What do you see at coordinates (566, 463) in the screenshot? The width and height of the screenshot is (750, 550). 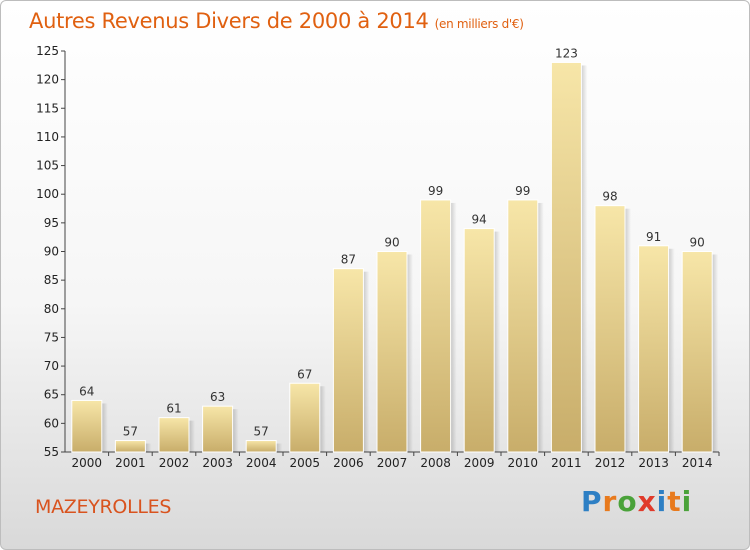 I see `x-tick-label: 2011` at bounding box center [566, 463].